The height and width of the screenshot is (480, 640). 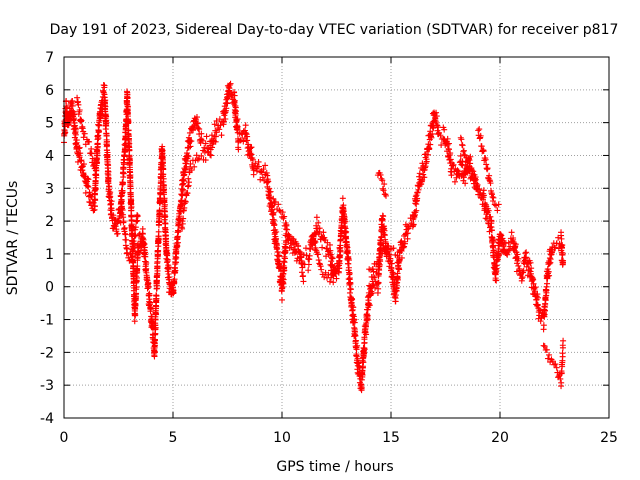 I want to click on y-tick-label: 1, so click(x=49, y=255).